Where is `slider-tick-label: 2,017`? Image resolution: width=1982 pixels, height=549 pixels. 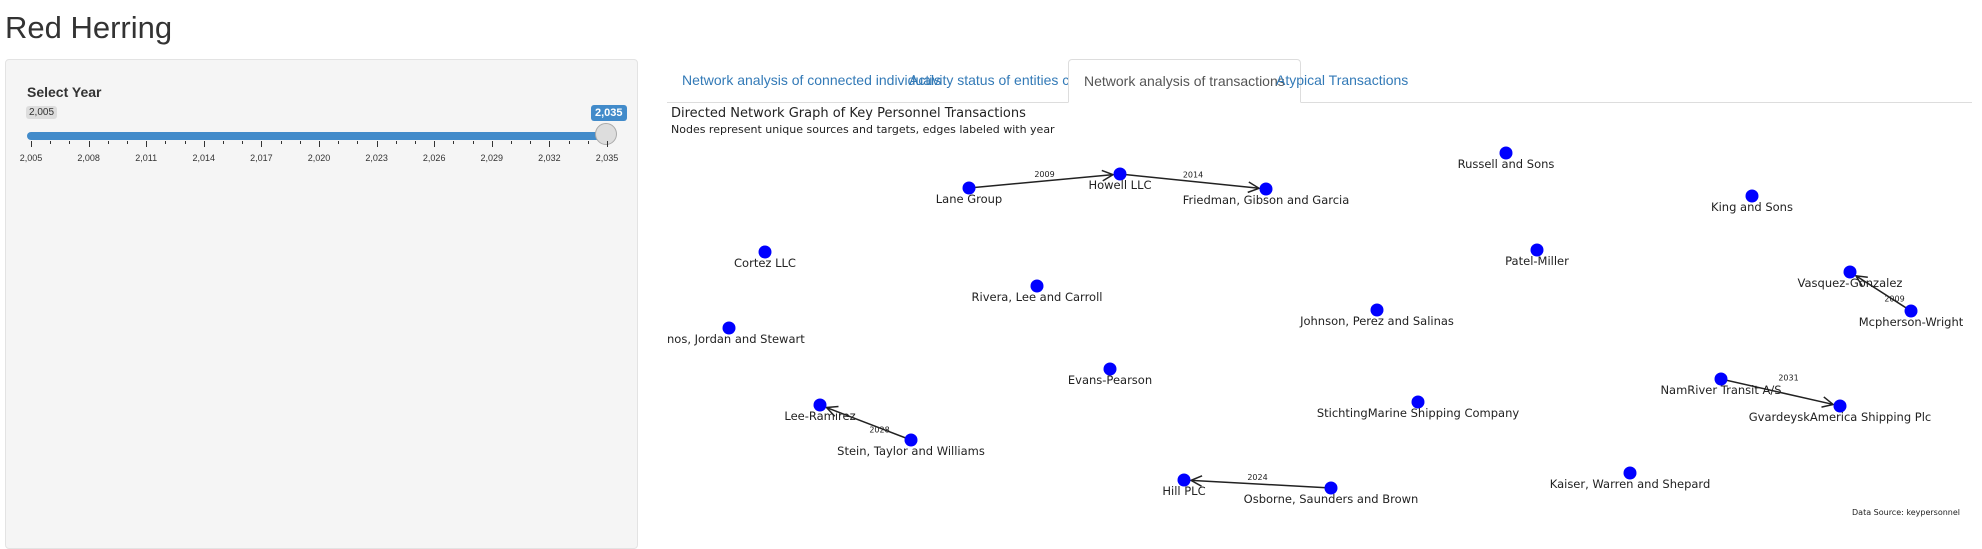 slider-tick-label: 2,017 is located at coordinates (261, 158).